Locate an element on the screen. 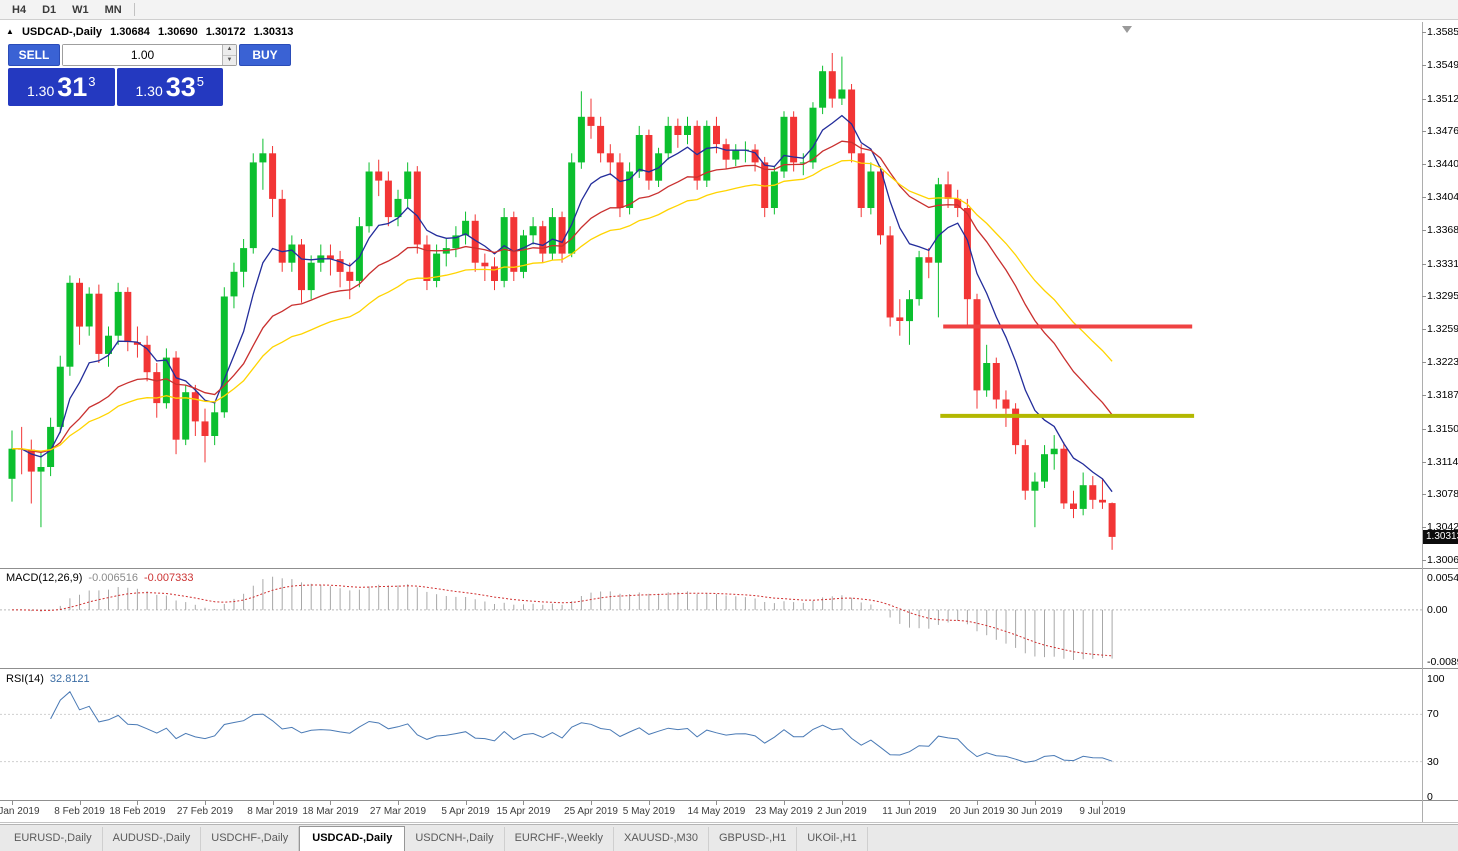 This screenshot has height=851, width=1458. date-axis-label: 8 Feb 2019 is located at coordinates (79, 811).